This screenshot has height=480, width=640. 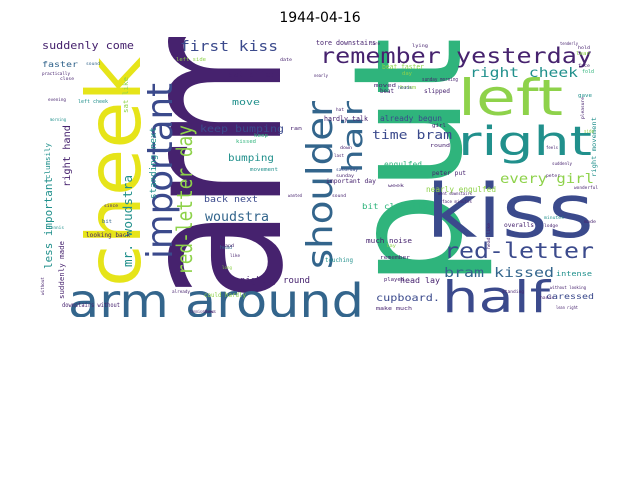 I want to click on word: faster, so click(x=60, y=64).